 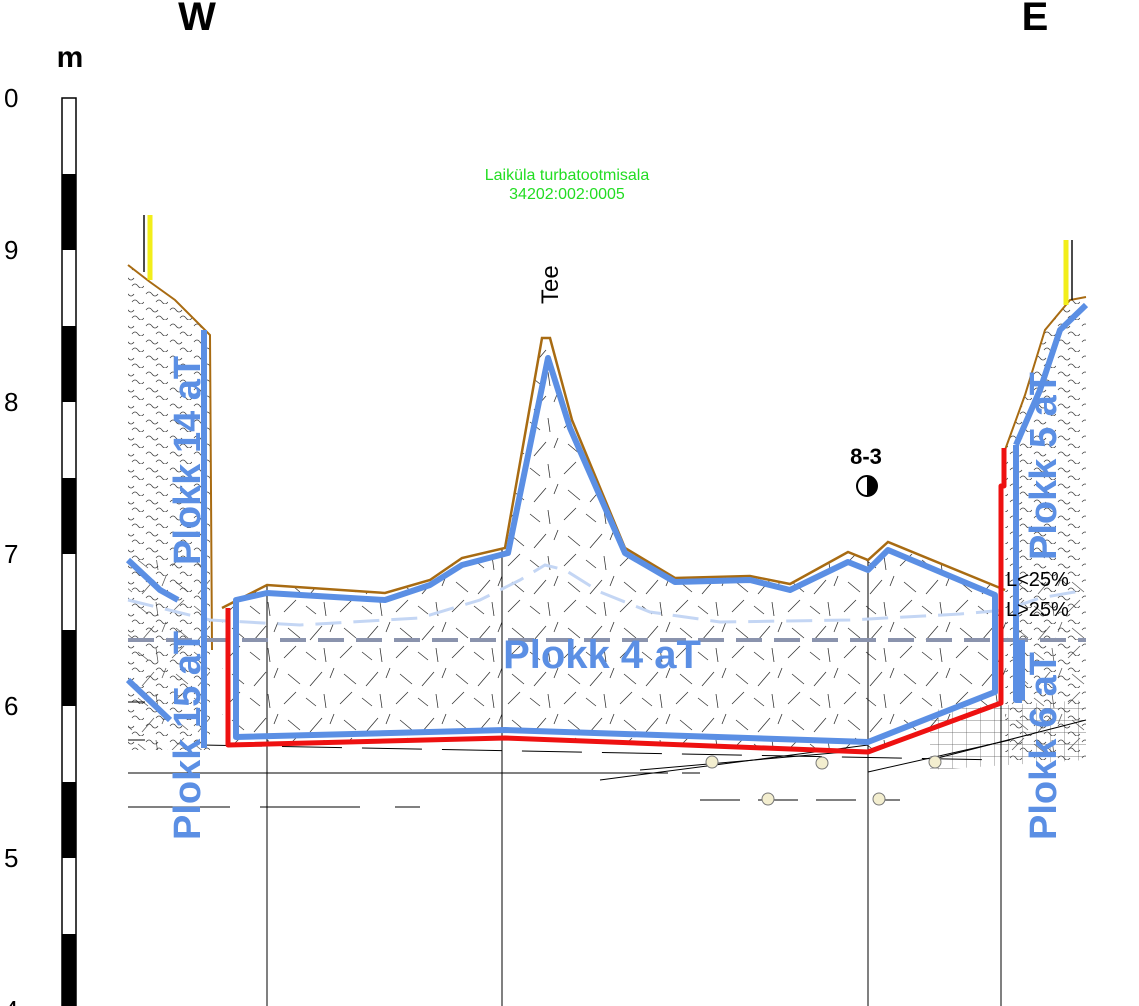 What do you see at coordinates (866, 456) in the screenshot?
I see `borehole-label: 8-3` at bounding box center [866, 456].